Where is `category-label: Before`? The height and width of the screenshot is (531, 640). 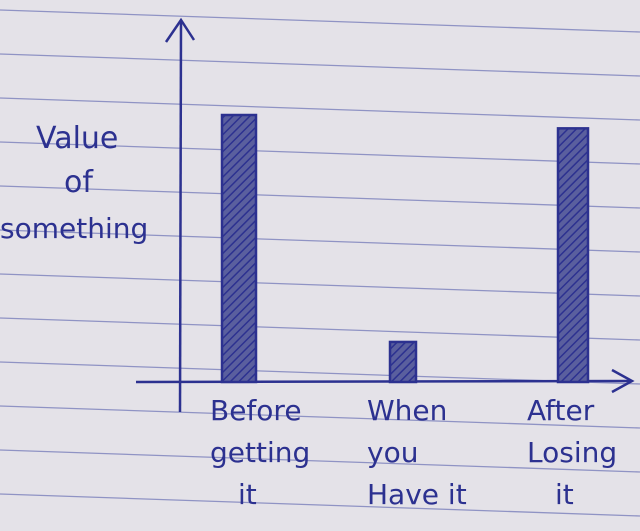
category-label: Before is located at coordinates (256, 410).